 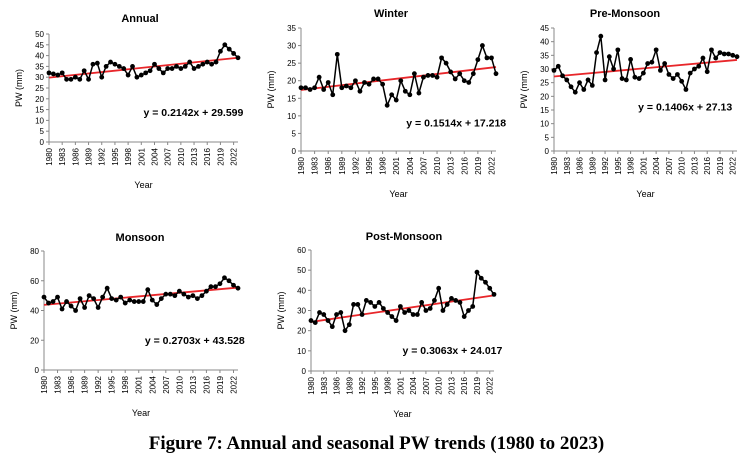 What do you see at coordinates (477, 385) in the screenshot?
I see `x-tick-label: 2019` at bounding box center [477, 385].